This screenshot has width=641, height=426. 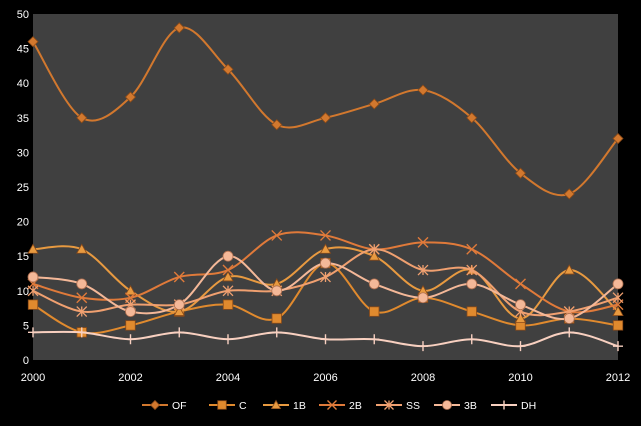 What do you see at coordinates (155, 405) in the screenshot?
I see `legend-marker-of` at bounding box center [155, 405].